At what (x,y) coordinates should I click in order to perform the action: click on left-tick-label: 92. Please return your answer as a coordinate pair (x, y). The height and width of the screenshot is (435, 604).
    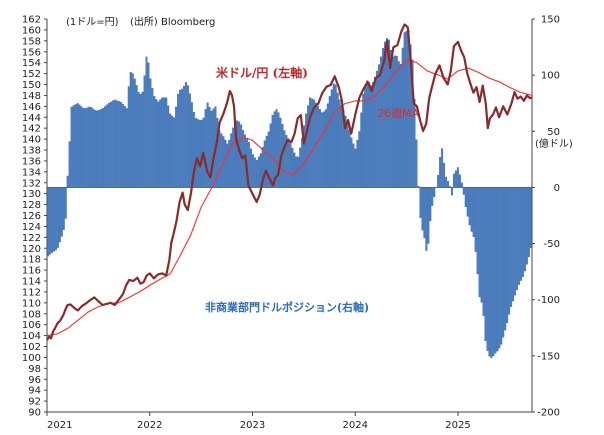
    Looking at the image, I should click on (34, 402).